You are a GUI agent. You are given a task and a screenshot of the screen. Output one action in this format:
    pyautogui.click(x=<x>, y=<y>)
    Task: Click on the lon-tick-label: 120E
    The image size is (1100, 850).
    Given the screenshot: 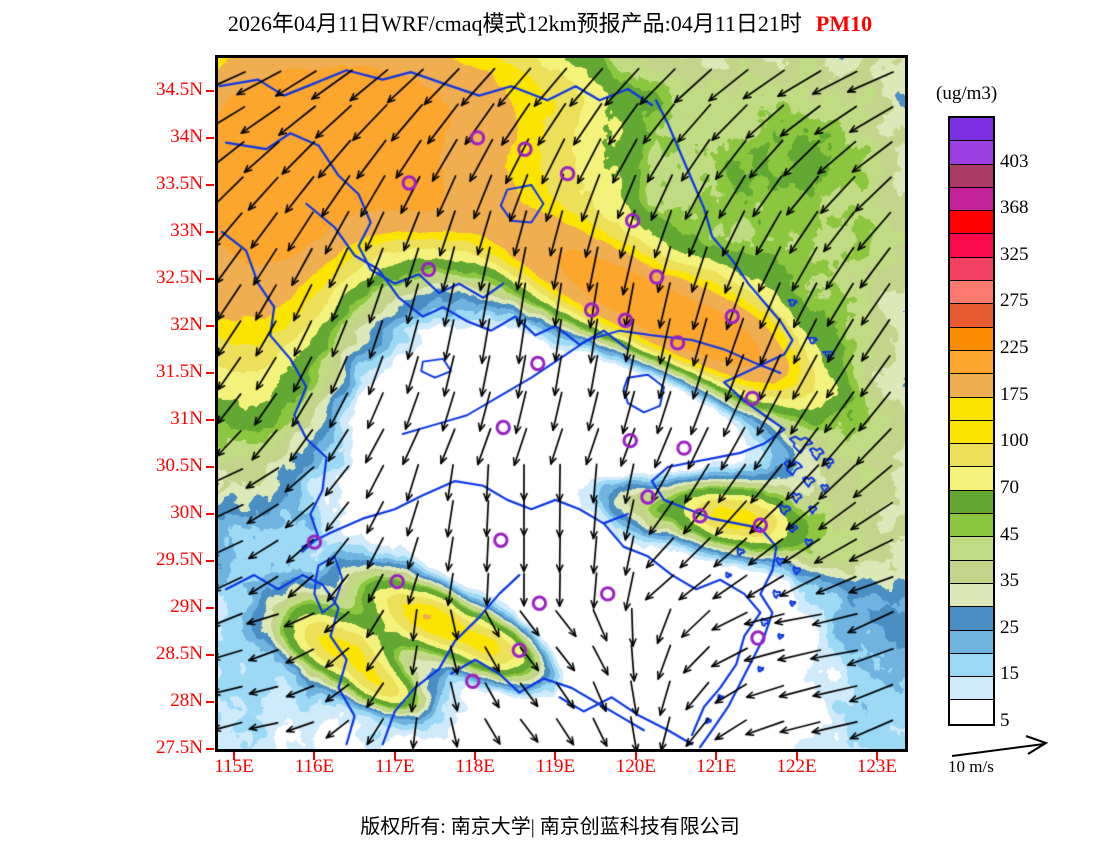 What is the action you would take?
    pyautogui.click(x=635, y=766)
    